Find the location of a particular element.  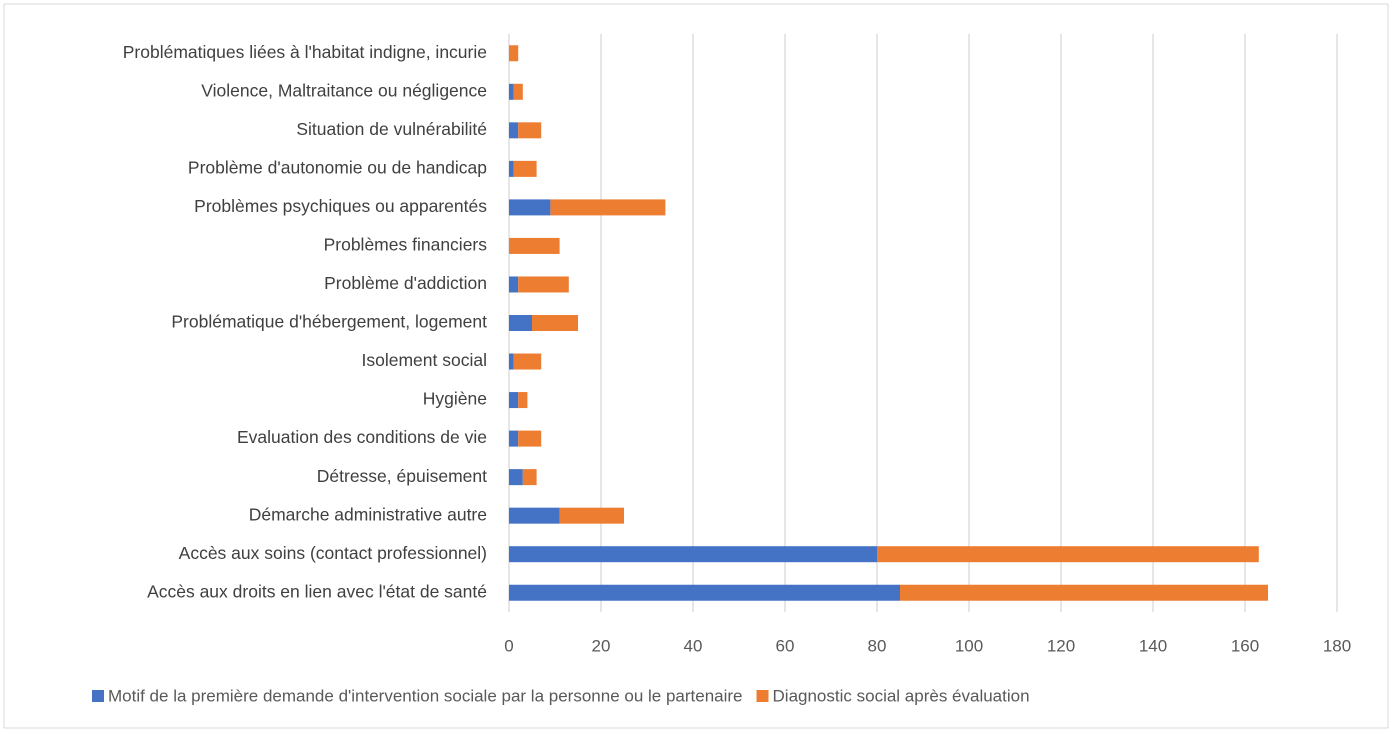

x-tick-label: 160 is located at coordinates (1245, 645).